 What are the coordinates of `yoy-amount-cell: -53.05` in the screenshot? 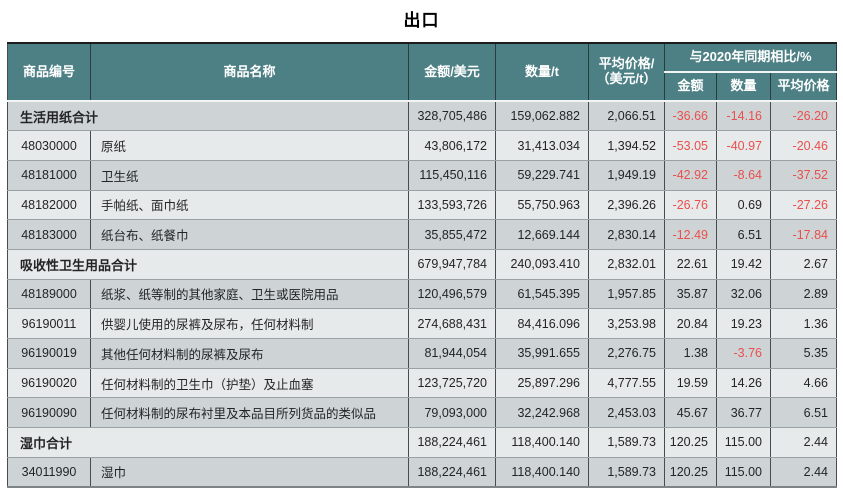 It's located at (690, 145).